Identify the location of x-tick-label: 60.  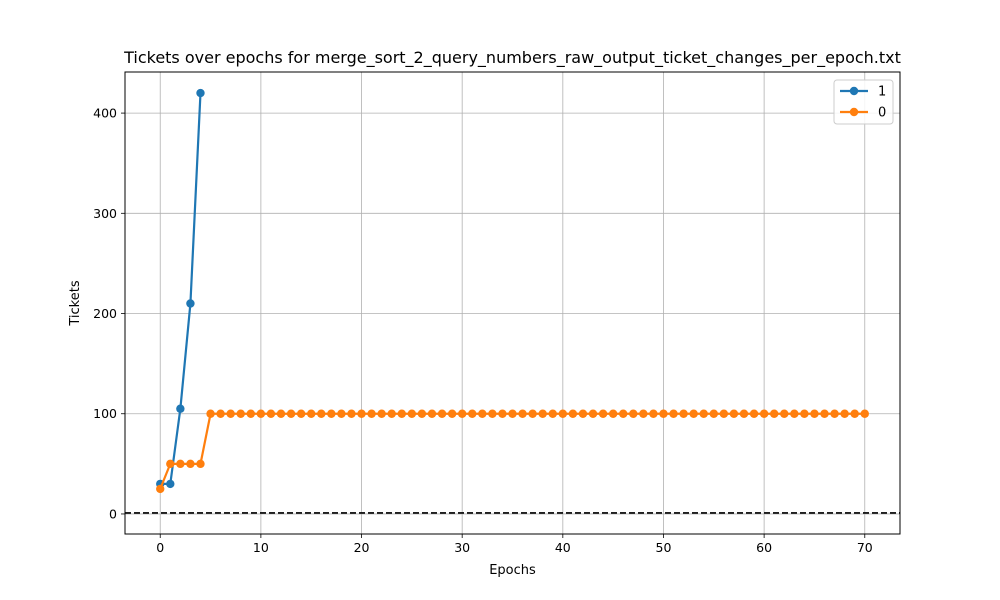
(764, 547).